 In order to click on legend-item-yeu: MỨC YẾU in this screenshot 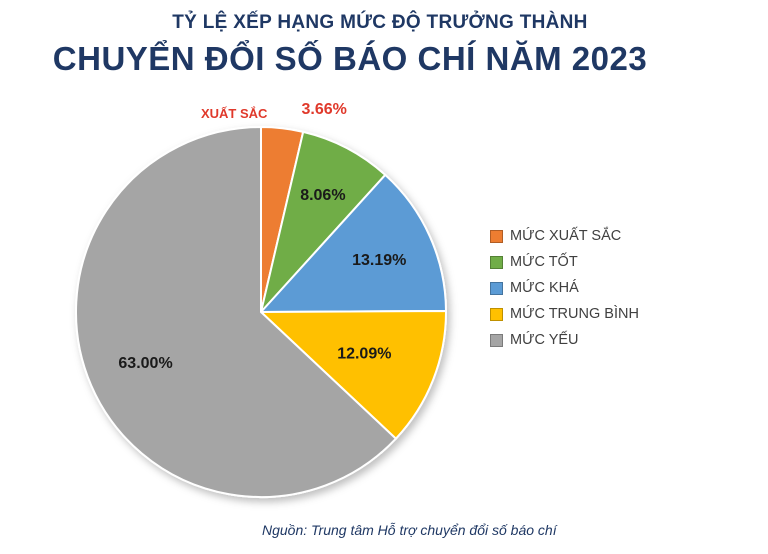, I will do `click(564, 340)`.